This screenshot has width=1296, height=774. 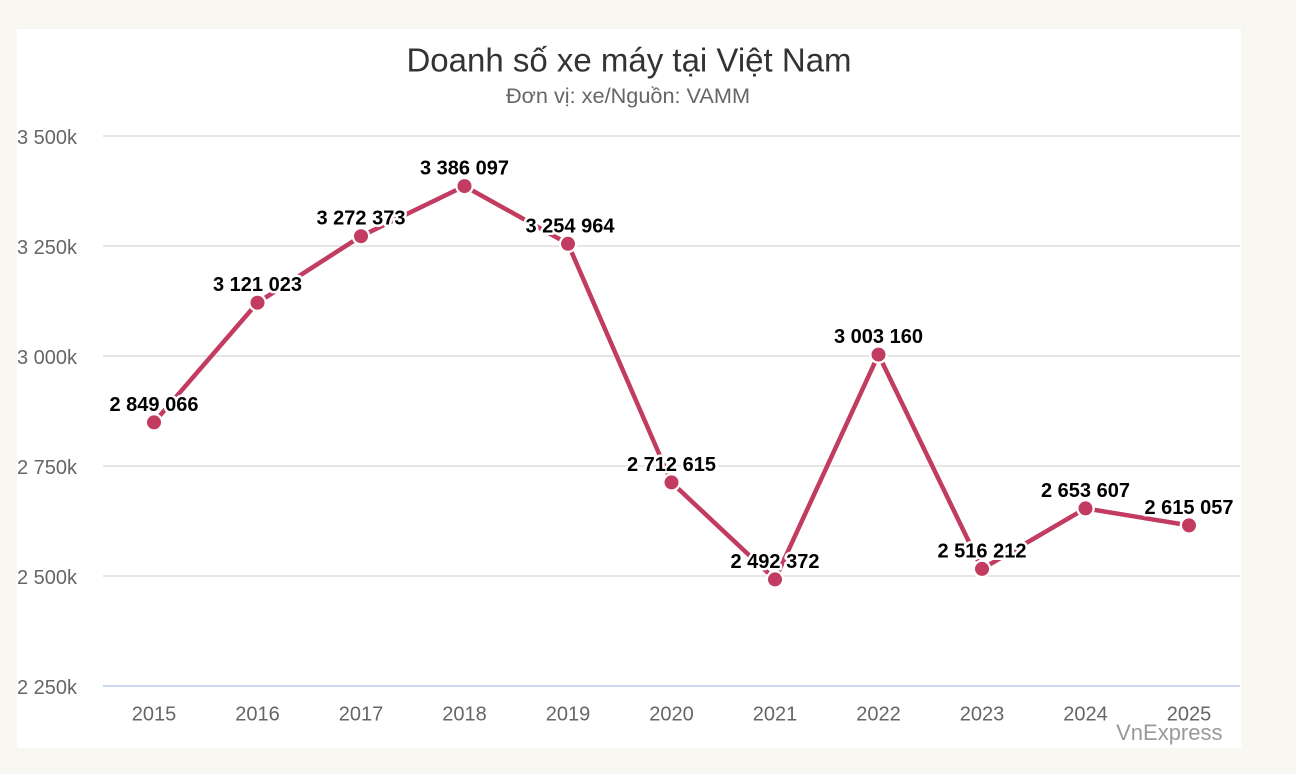 What do you see at coordinates (982, 551) in the screenshot?
I see `svg-text: 2 516 212` at bounding box center [982, 551].